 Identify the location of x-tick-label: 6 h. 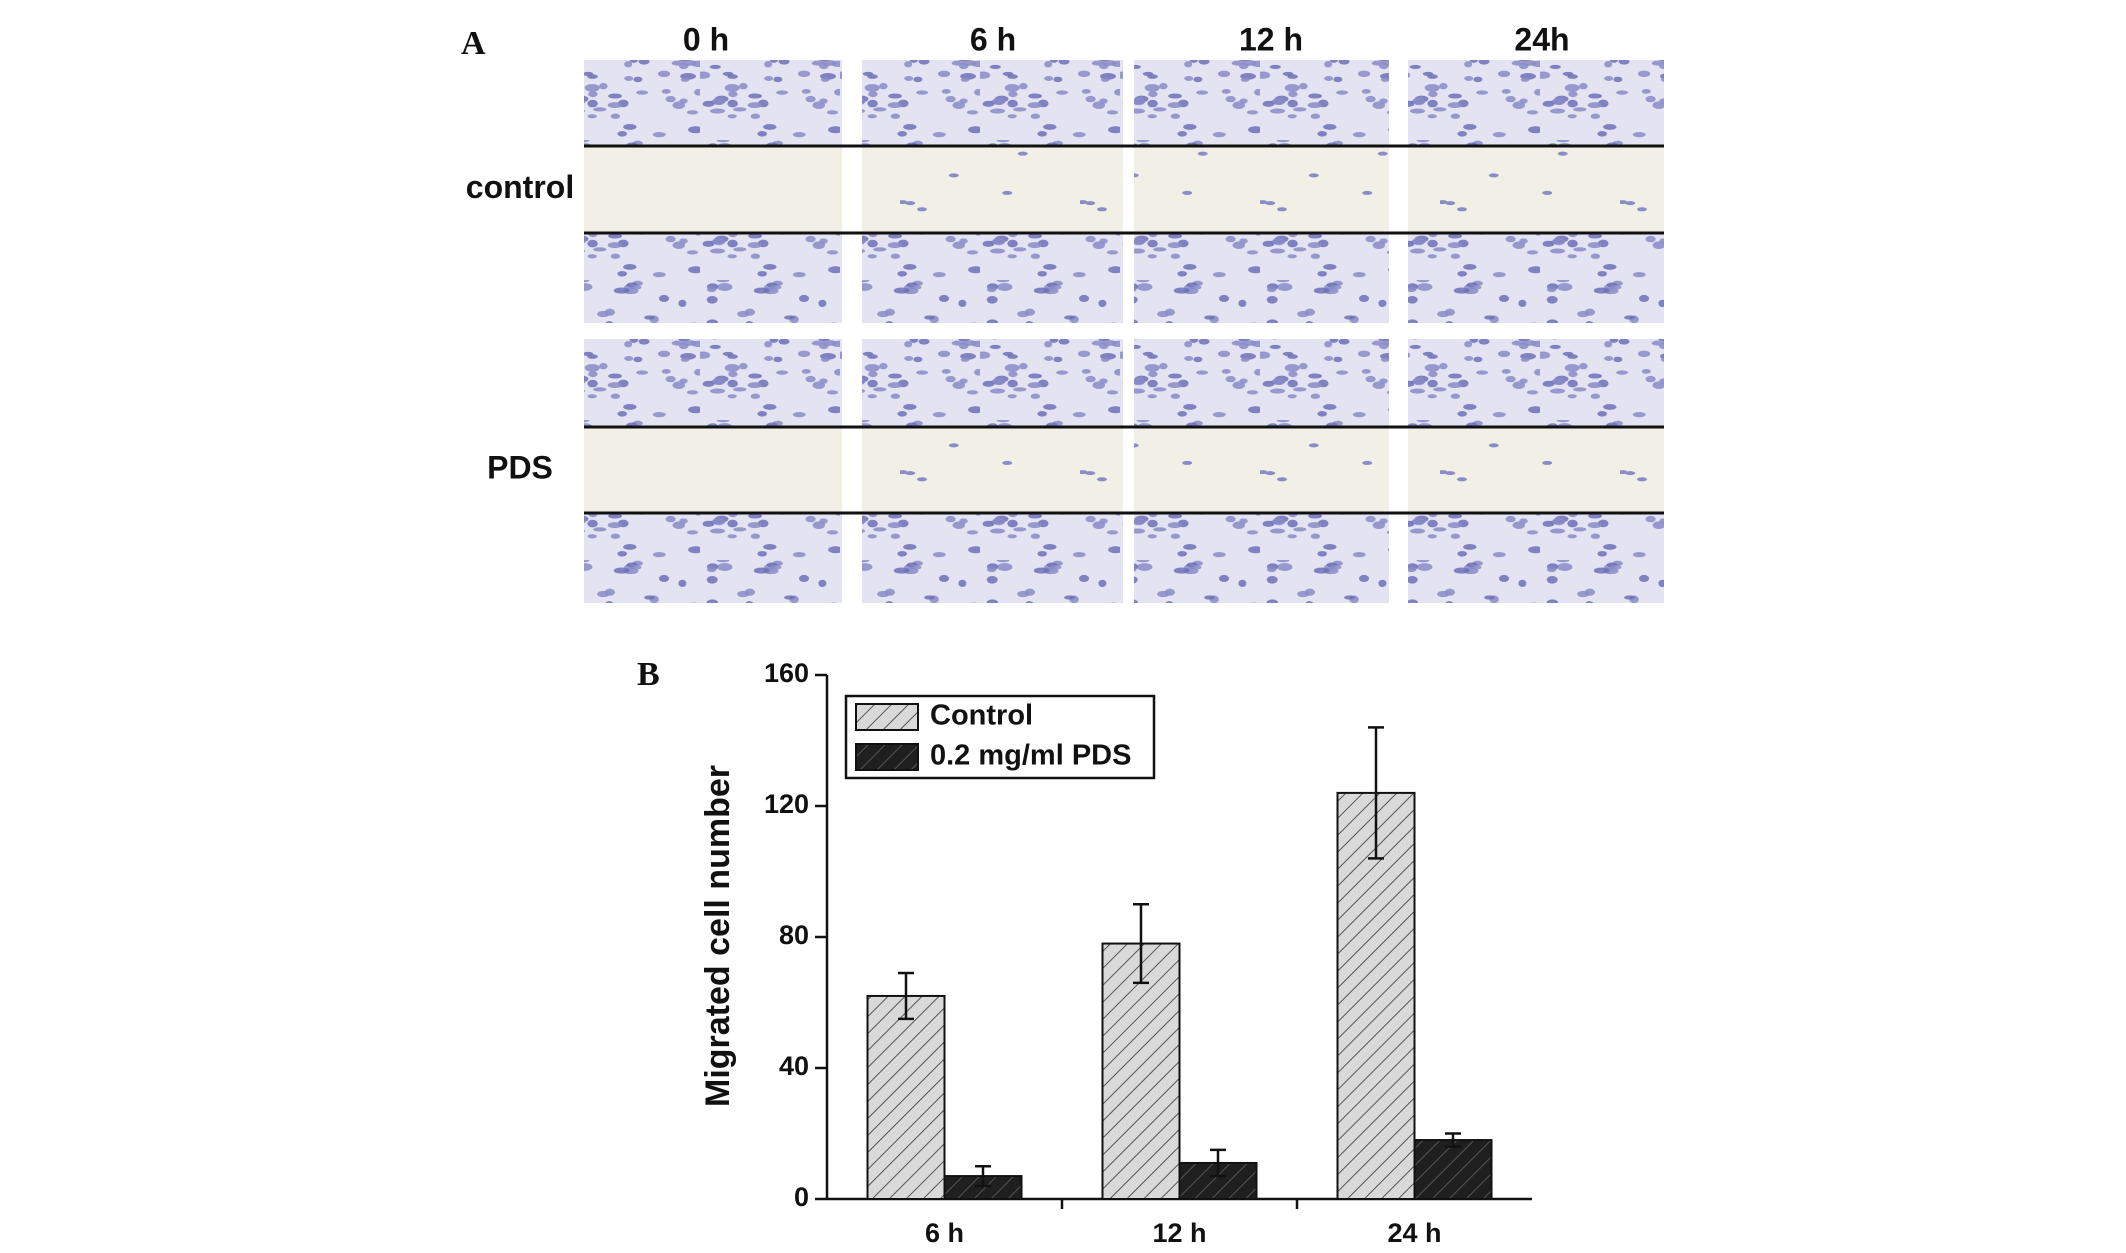
(944, 1233).